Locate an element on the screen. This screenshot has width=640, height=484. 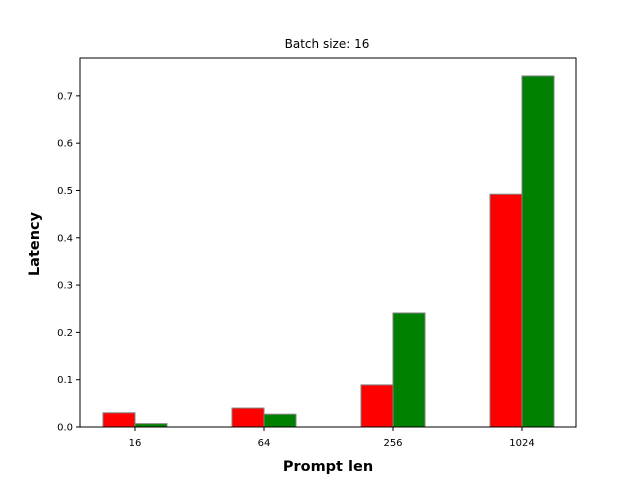
chart-title: Batch size: 16 is located at coordinates (327, 44).